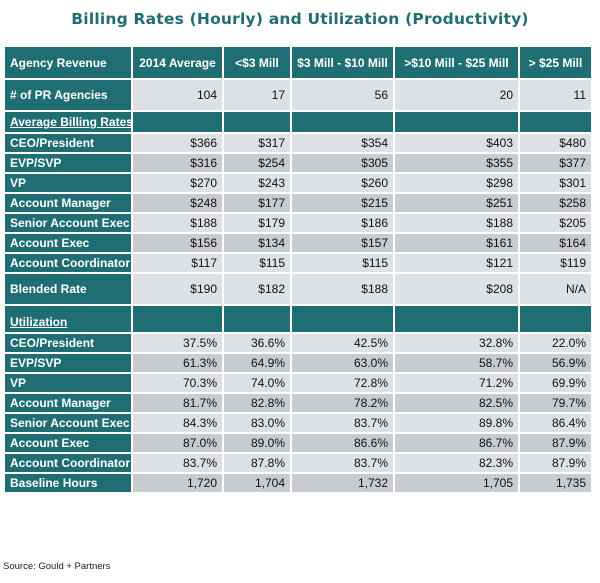  I want to click on table-cell: 83.0%, so click(257, 423).